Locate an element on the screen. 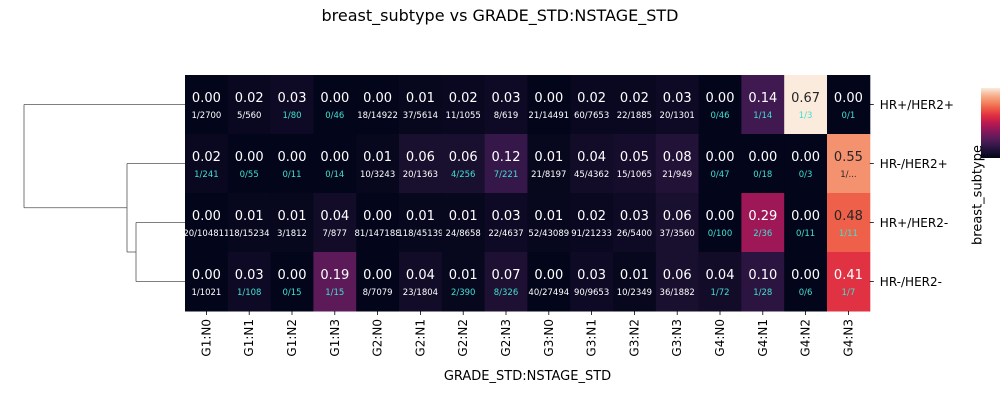 This screenshot has height=400, width=1000. cell-count-label: 21/949 is located at coordinates (677, 175).